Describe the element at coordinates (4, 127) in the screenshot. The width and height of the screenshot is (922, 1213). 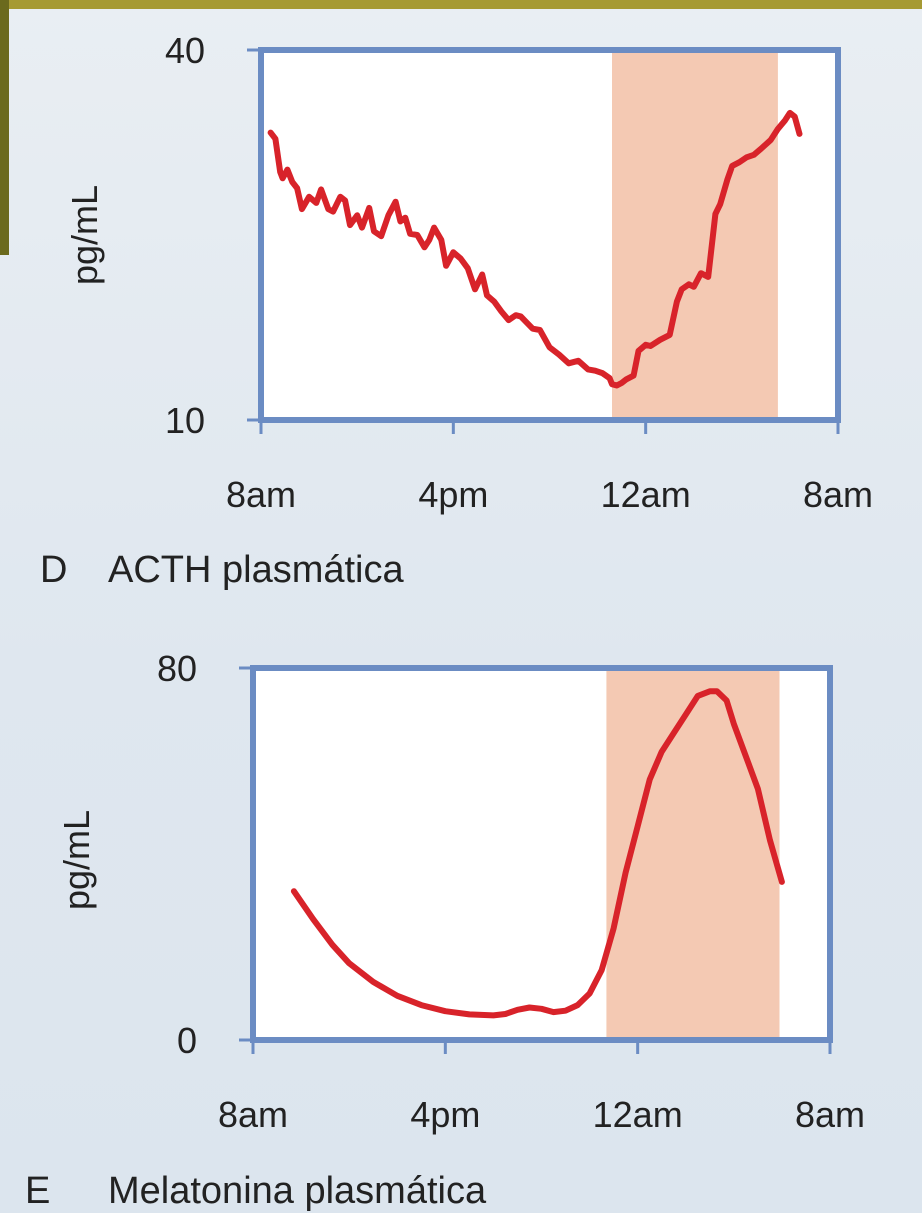
I see `corner-block` at that location.